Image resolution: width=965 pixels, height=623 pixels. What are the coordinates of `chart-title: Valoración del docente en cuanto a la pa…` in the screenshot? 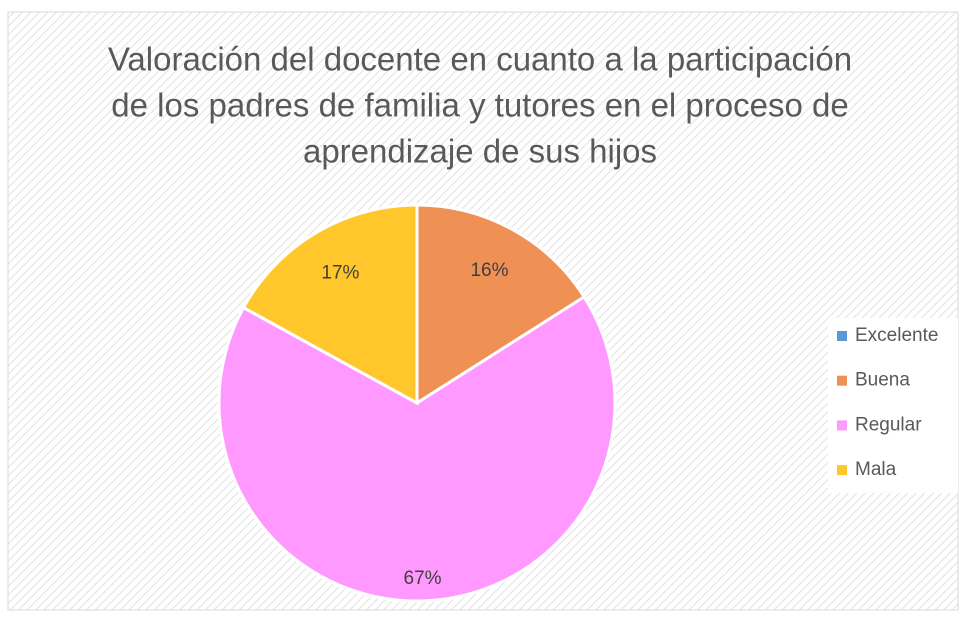 It's located at (480, 59).